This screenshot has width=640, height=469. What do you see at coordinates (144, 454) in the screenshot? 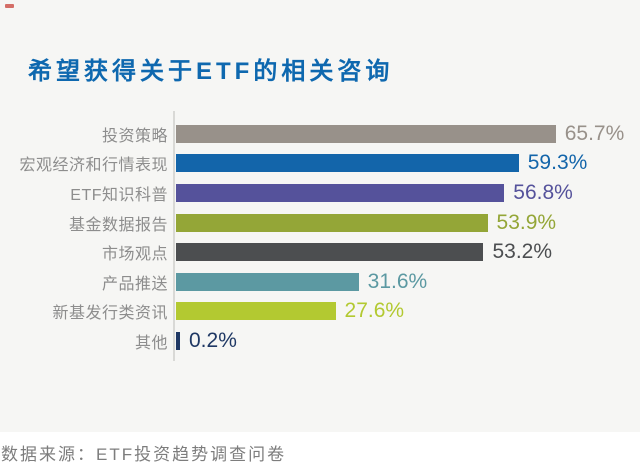
I see `data-source-caption: 数据来源：ETF投资趋势调查问卷` at bounding box center [144, 454].